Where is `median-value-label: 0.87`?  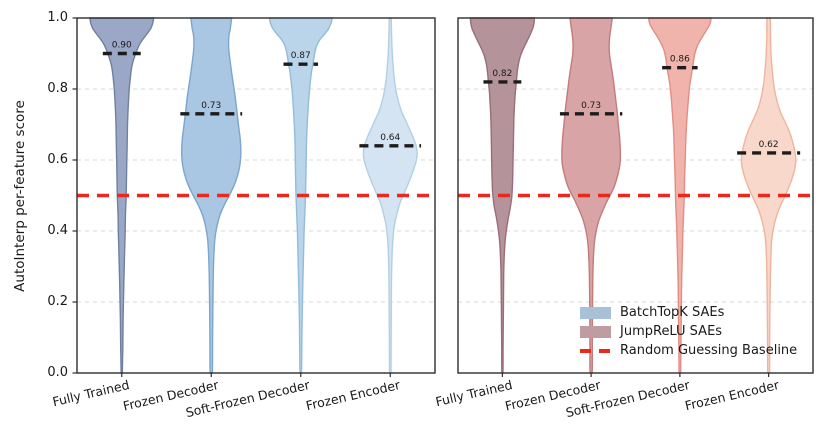 median-value-label: 0.87 is located at coordinates (301, 56).